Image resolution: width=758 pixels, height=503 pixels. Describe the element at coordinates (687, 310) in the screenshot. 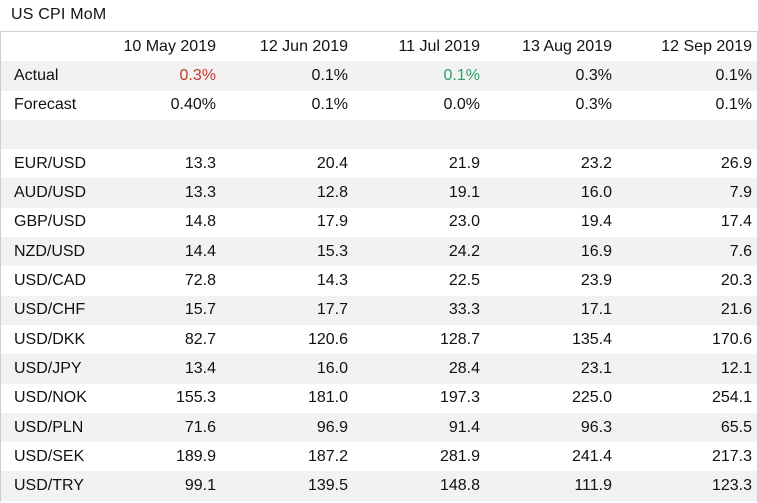

I see `pair-value: 21.6` at that location.